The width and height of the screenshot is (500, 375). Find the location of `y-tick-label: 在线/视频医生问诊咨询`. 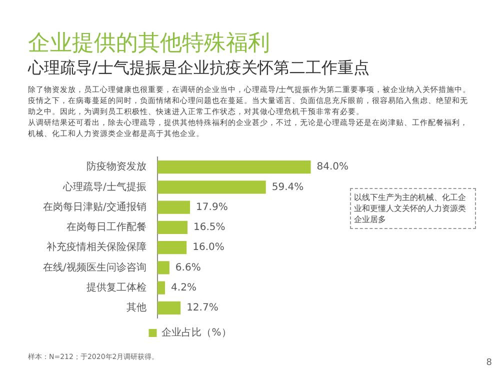

y-tick-label: 在线/视频医生问诊咨询 is located at coordinates (94, 267).